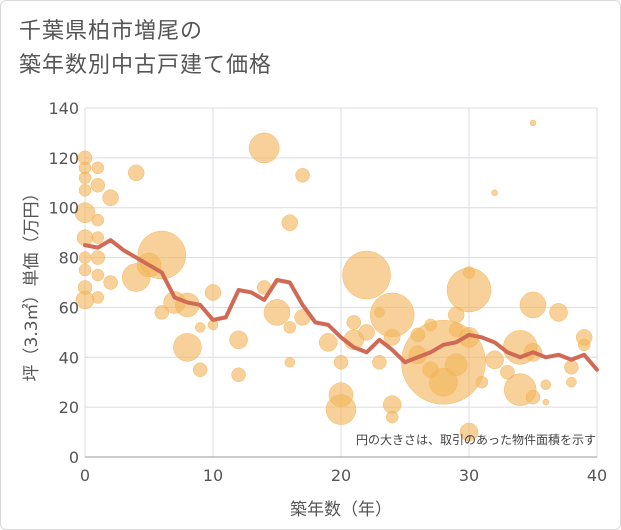  What do you see at coordinates (213, 475) in the screenshot?
I see `x-tick-label: 10` at bounding box center [213, 475].